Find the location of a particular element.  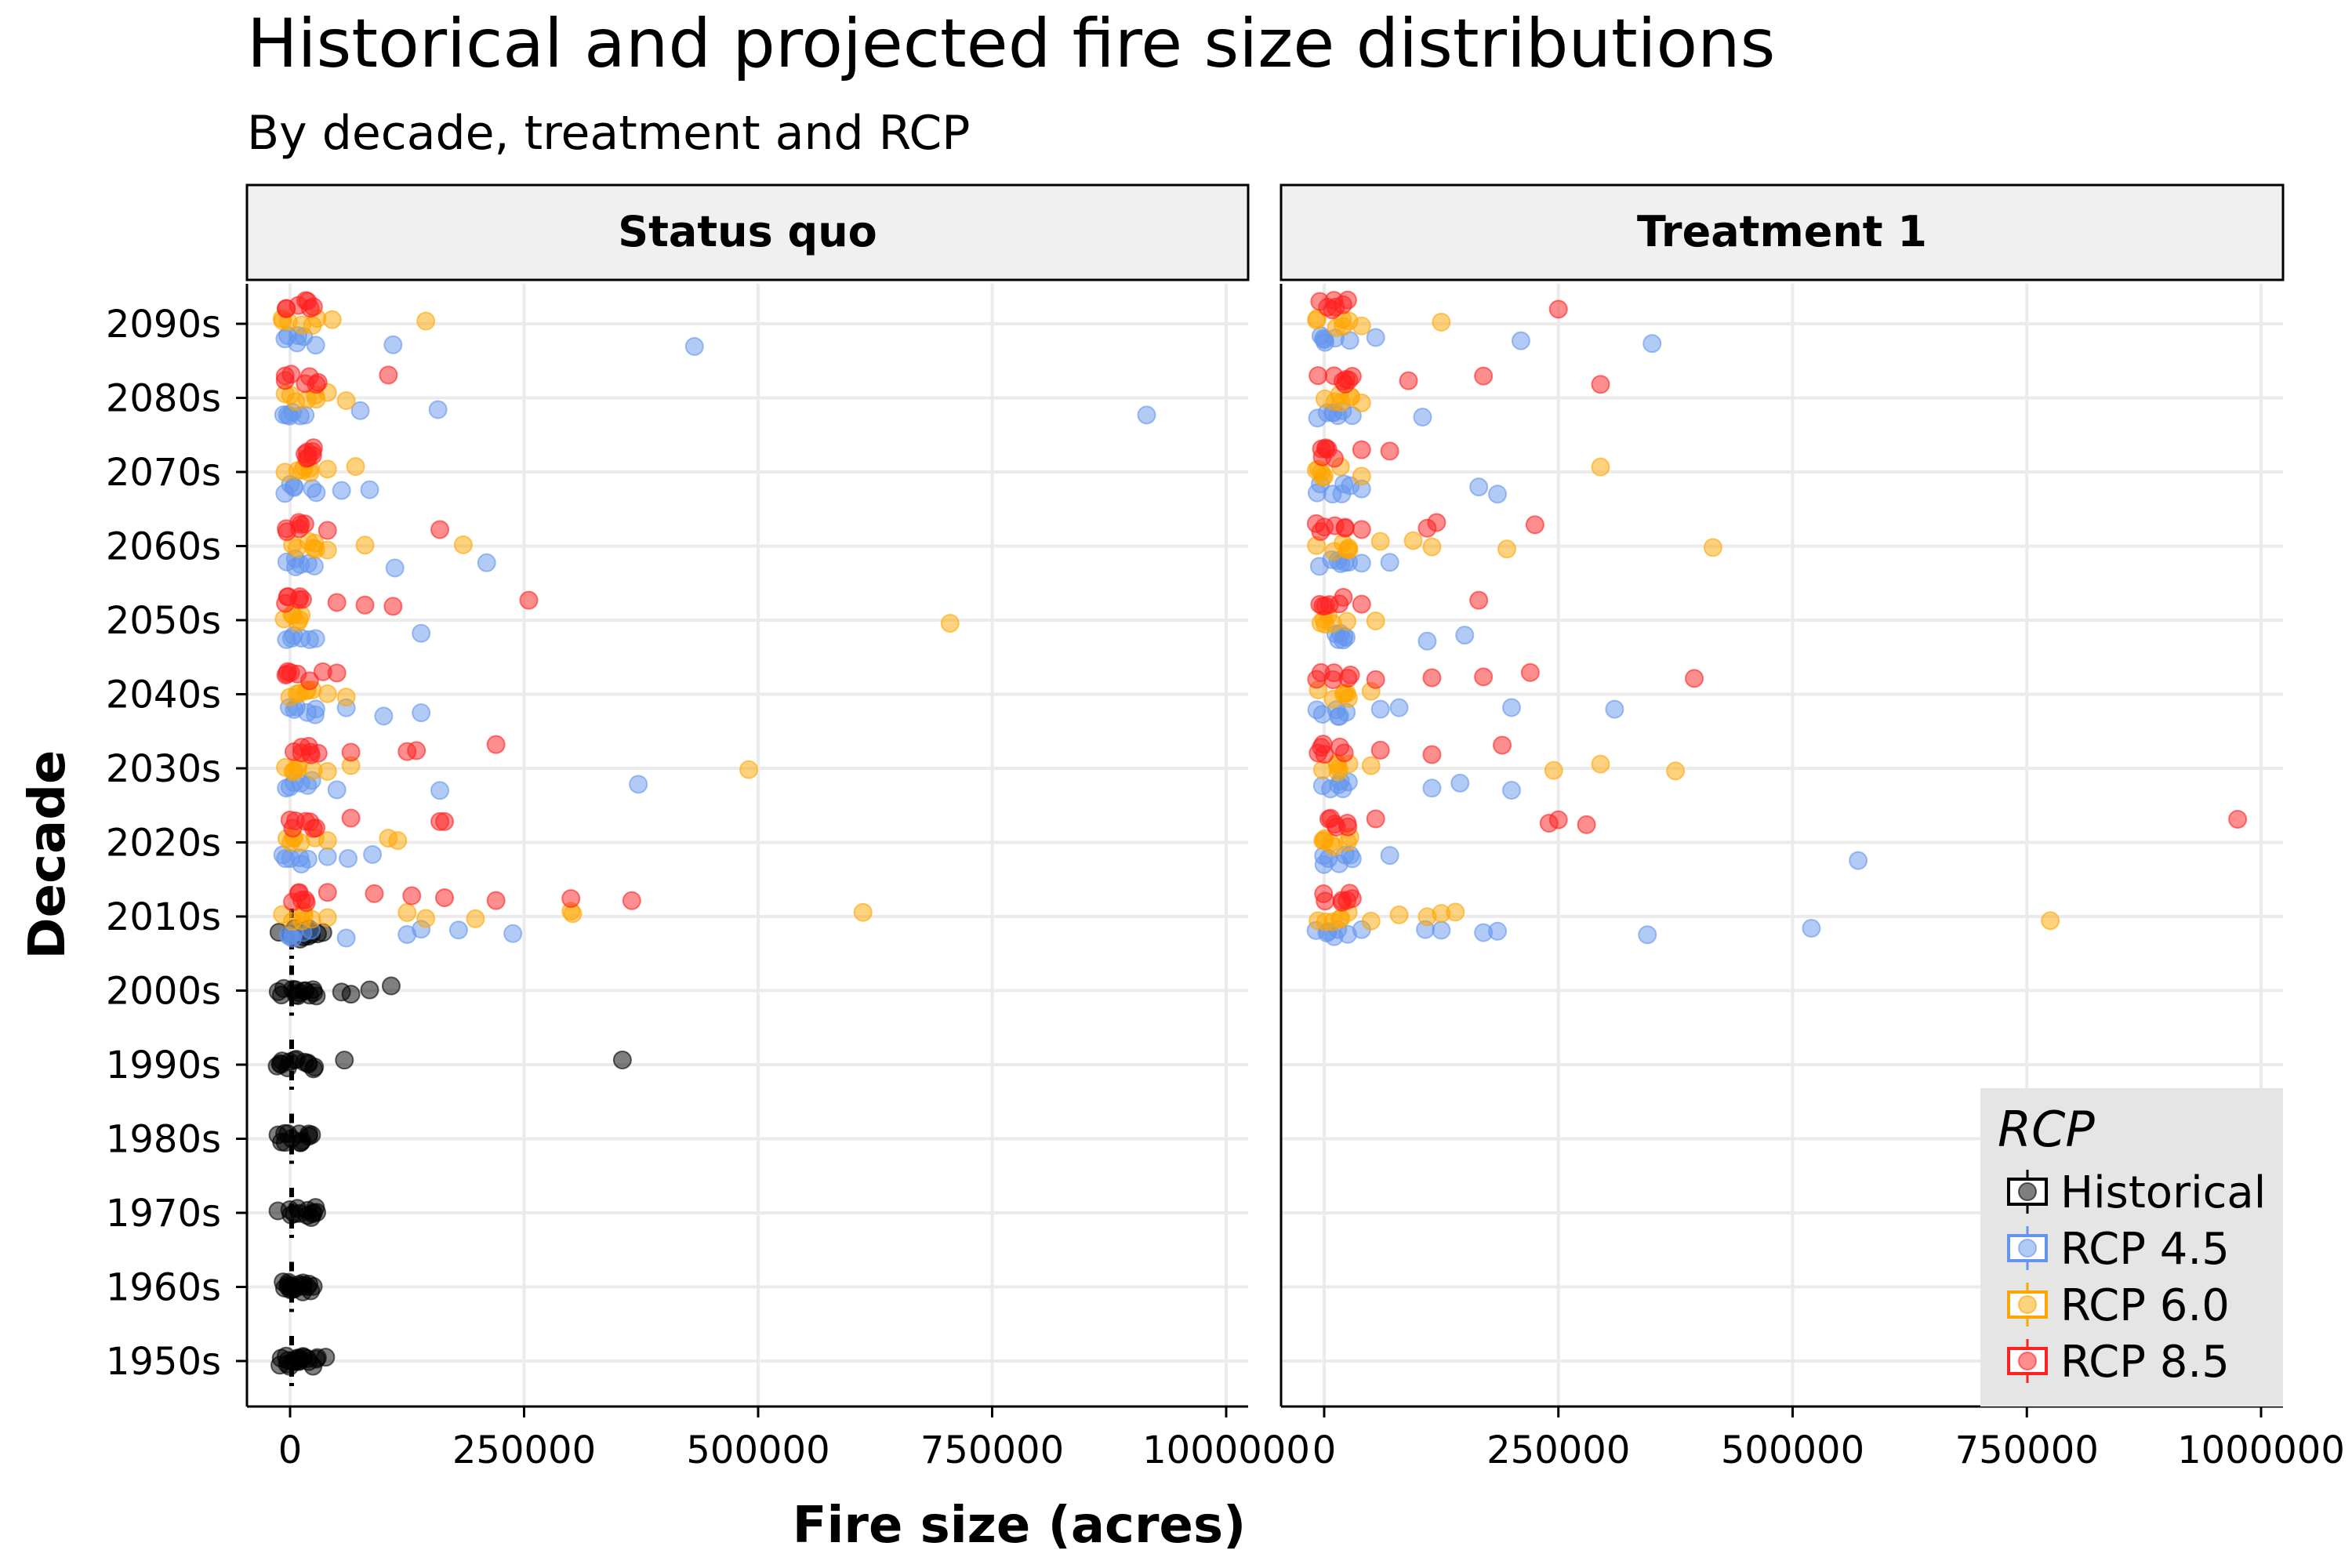

y-tick-label: 2090s is located at coordinates (163, 325).